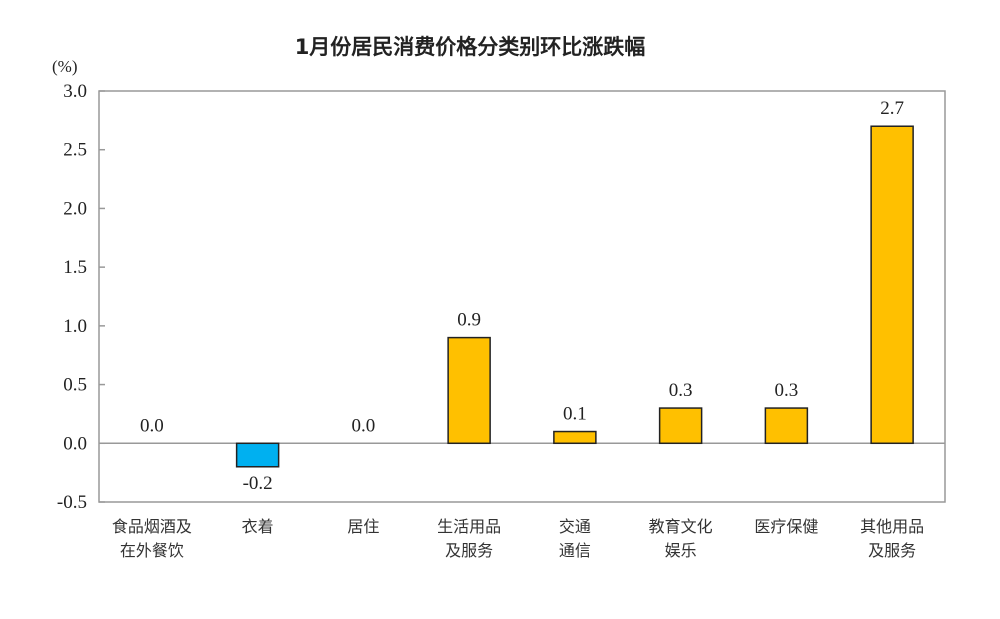  What do you see at coordinates (72, 502) in the screenshot?
I see `y-tick-label: -0.5` at bounding box center [72, 502].